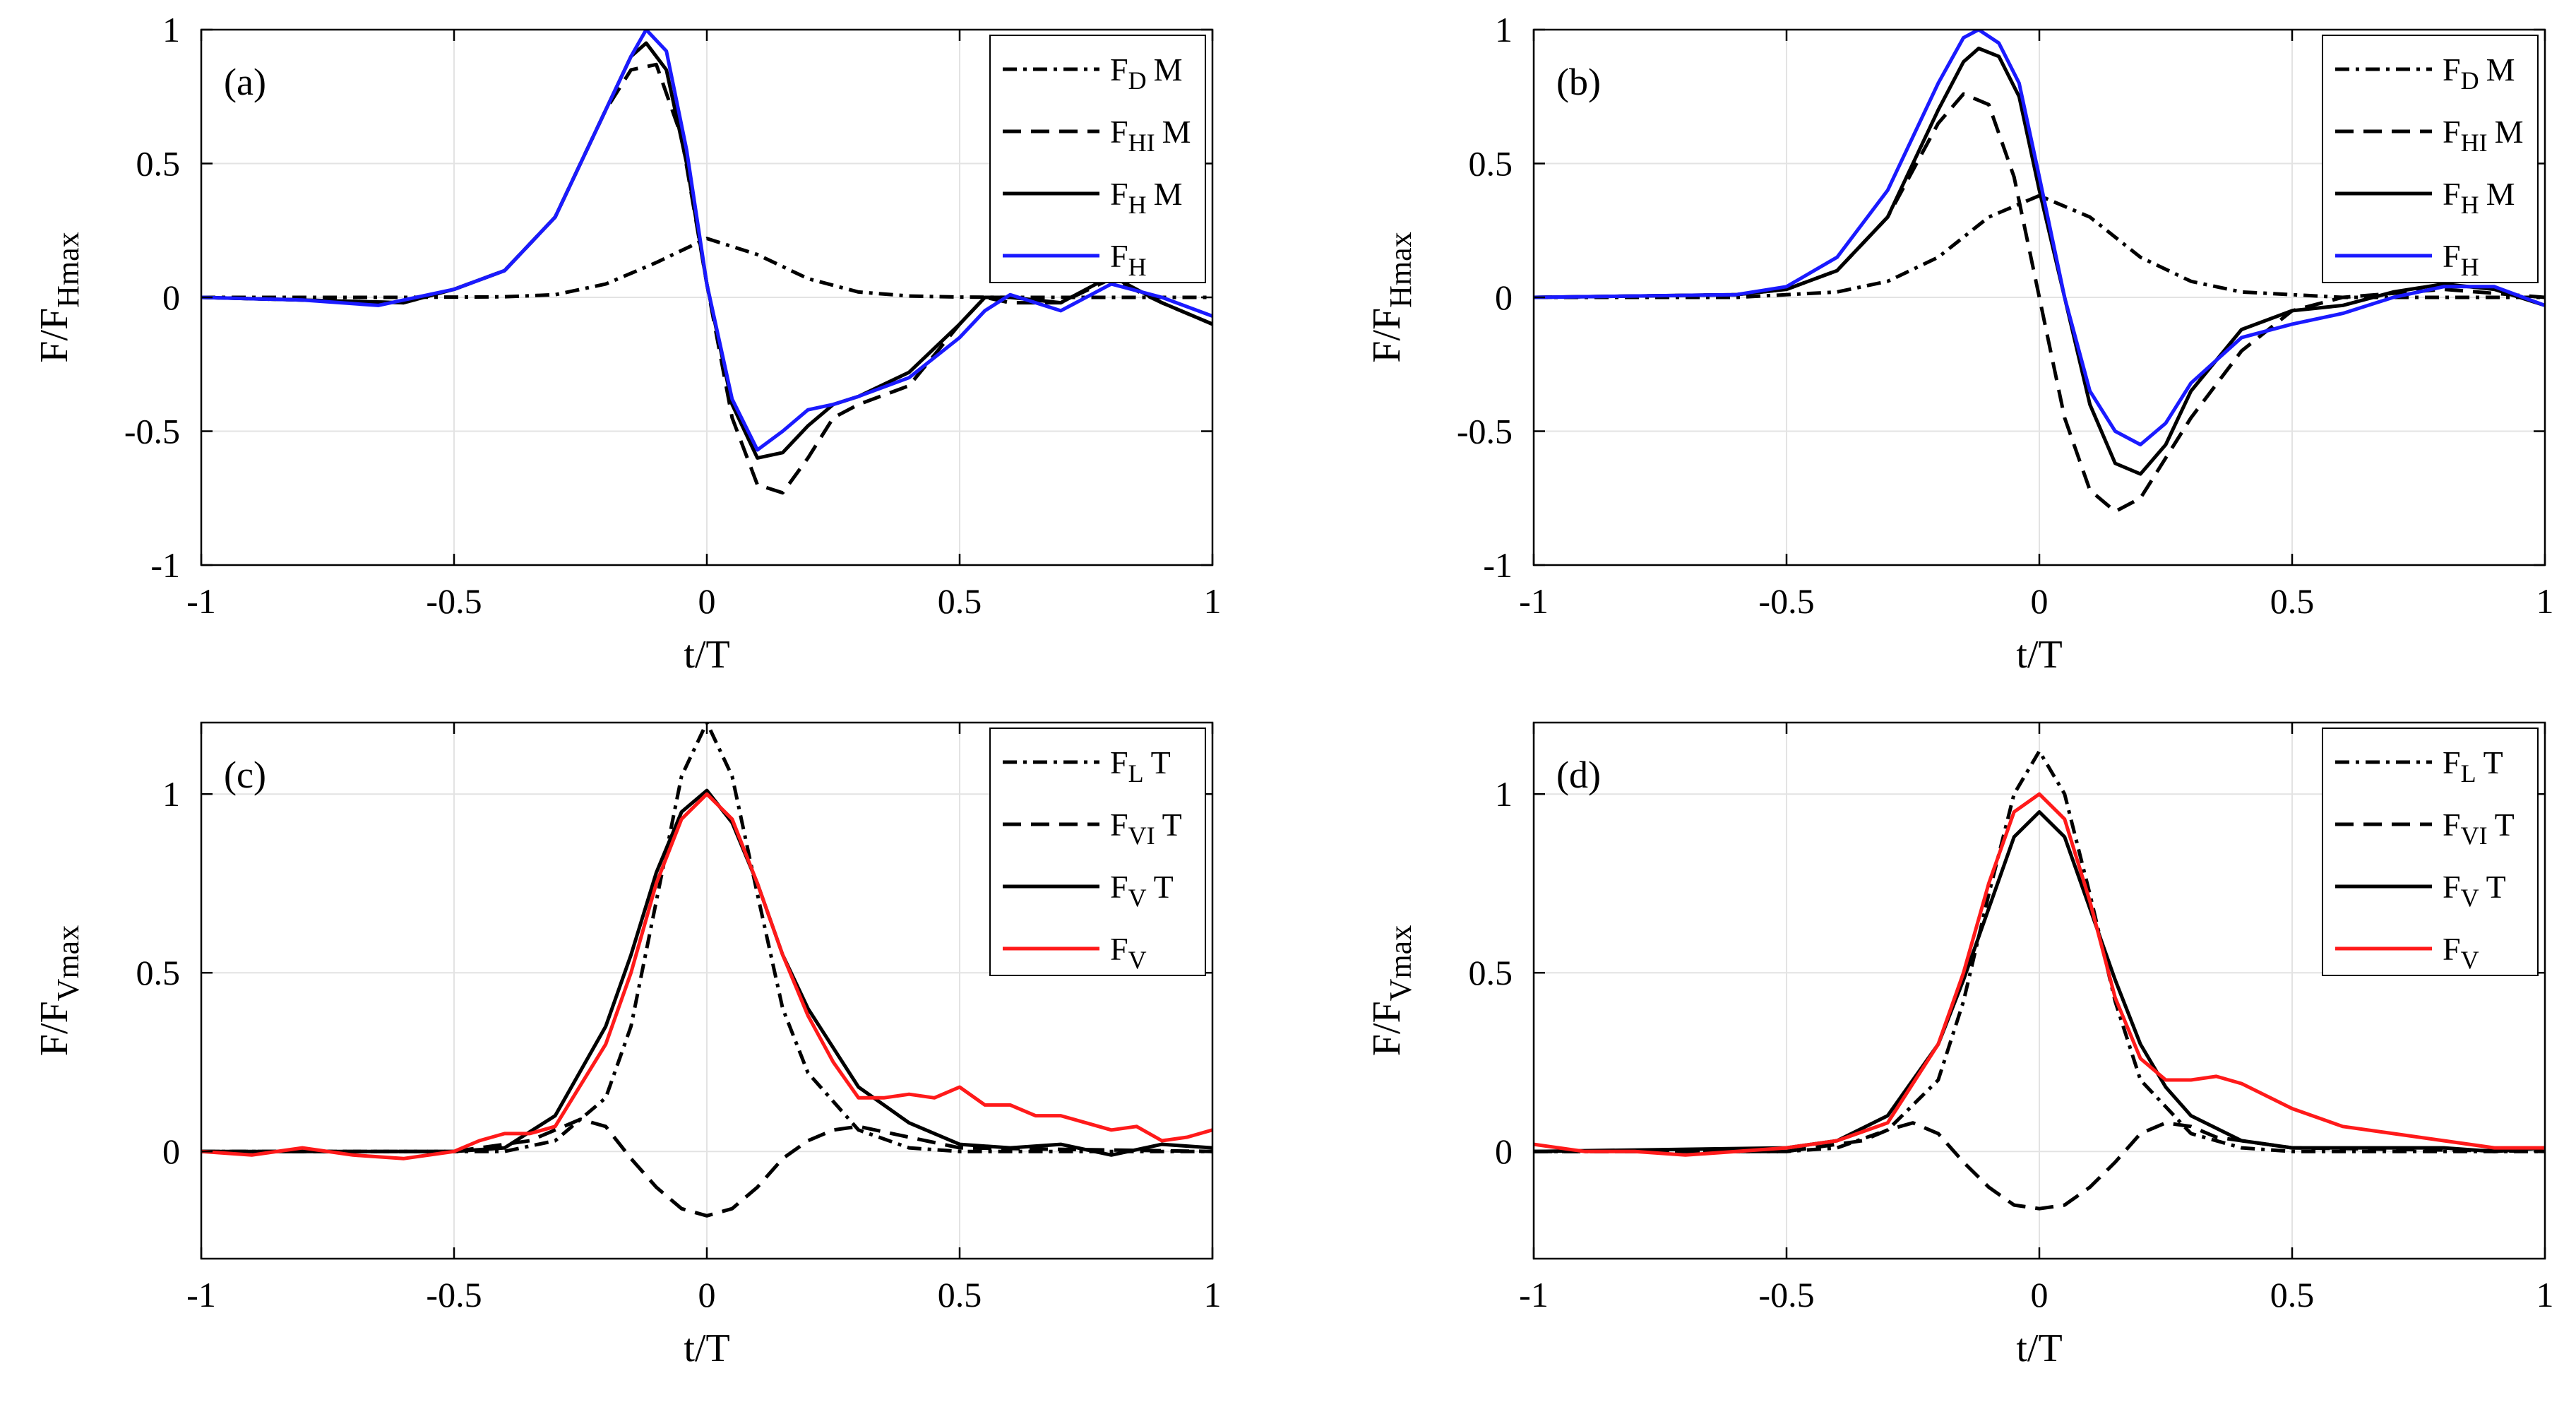 This screenshot has width=2576, height=1407. Describe the element at coordinates (1137, 80) in the screenshot. I see `legend-label-sub: D` at that location.